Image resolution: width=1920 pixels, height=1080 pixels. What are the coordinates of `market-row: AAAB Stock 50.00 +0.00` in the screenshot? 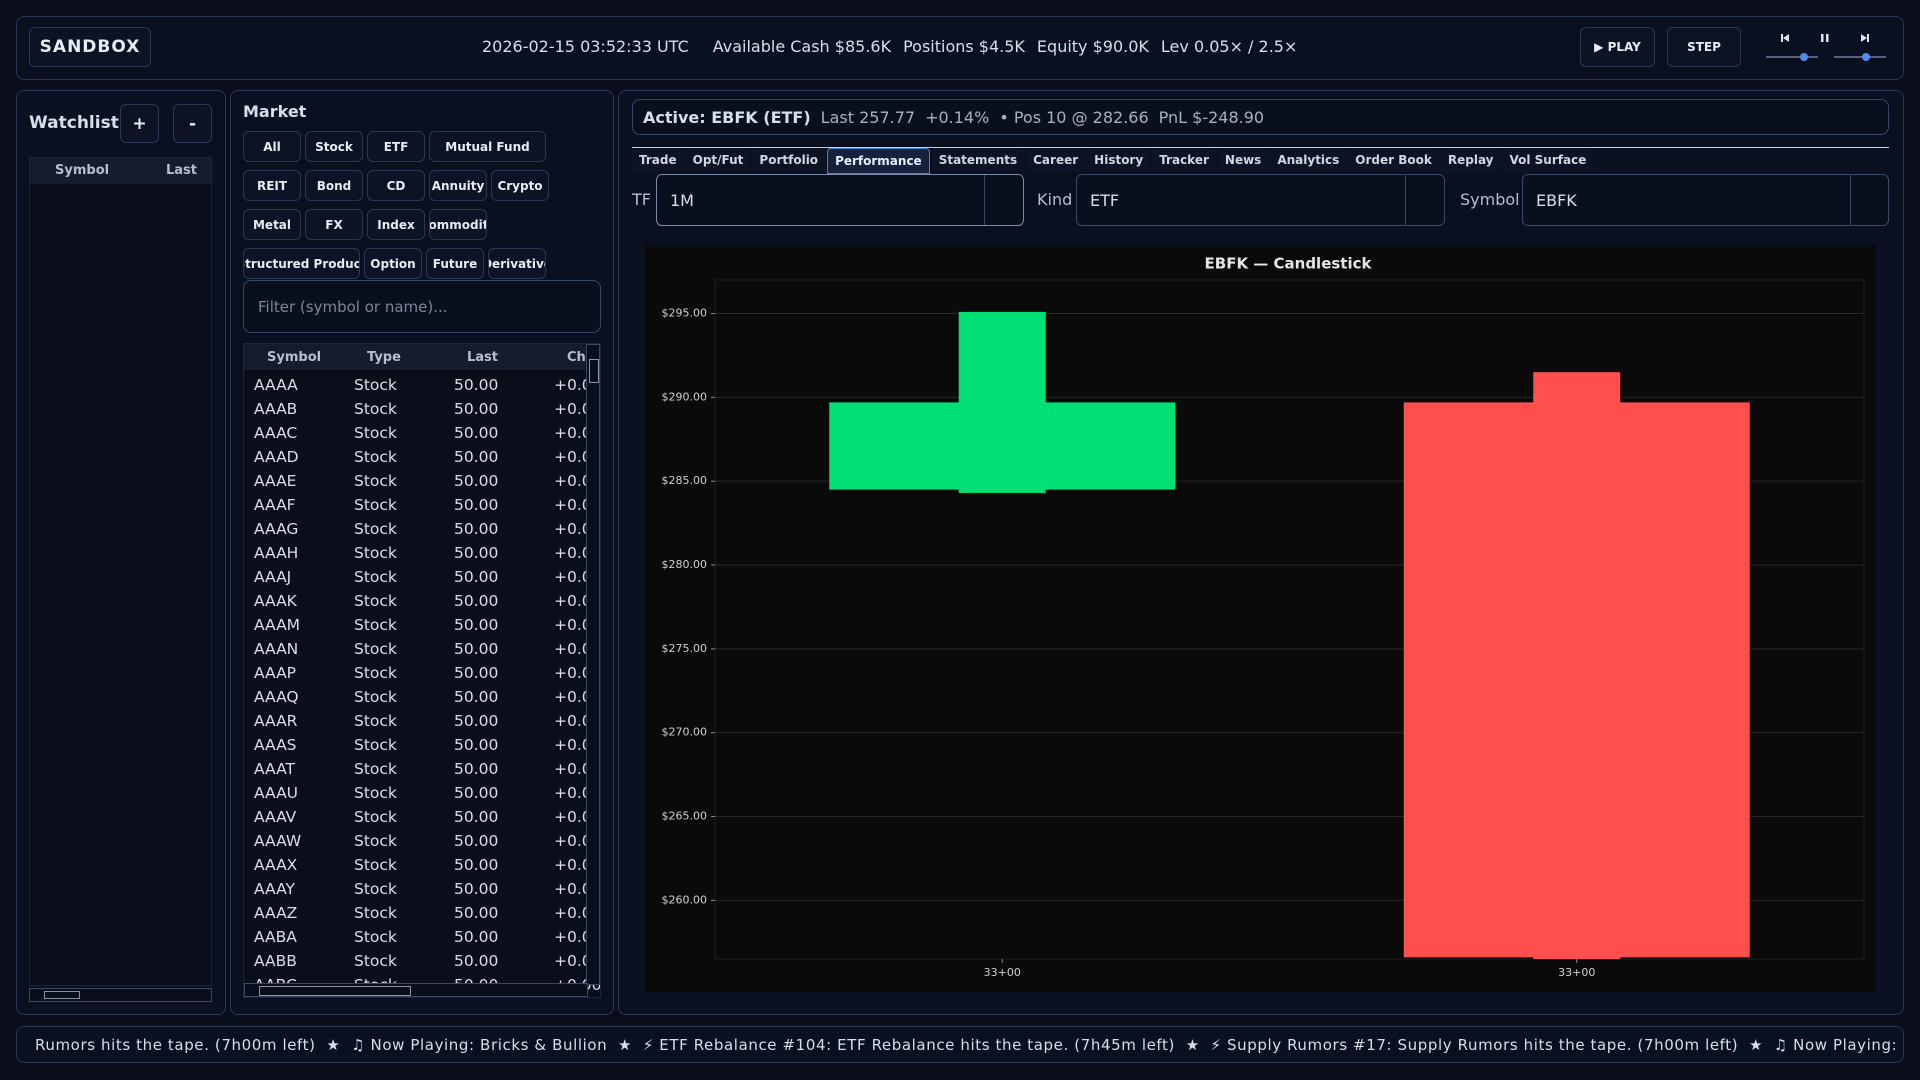 It's located at (422, 410).